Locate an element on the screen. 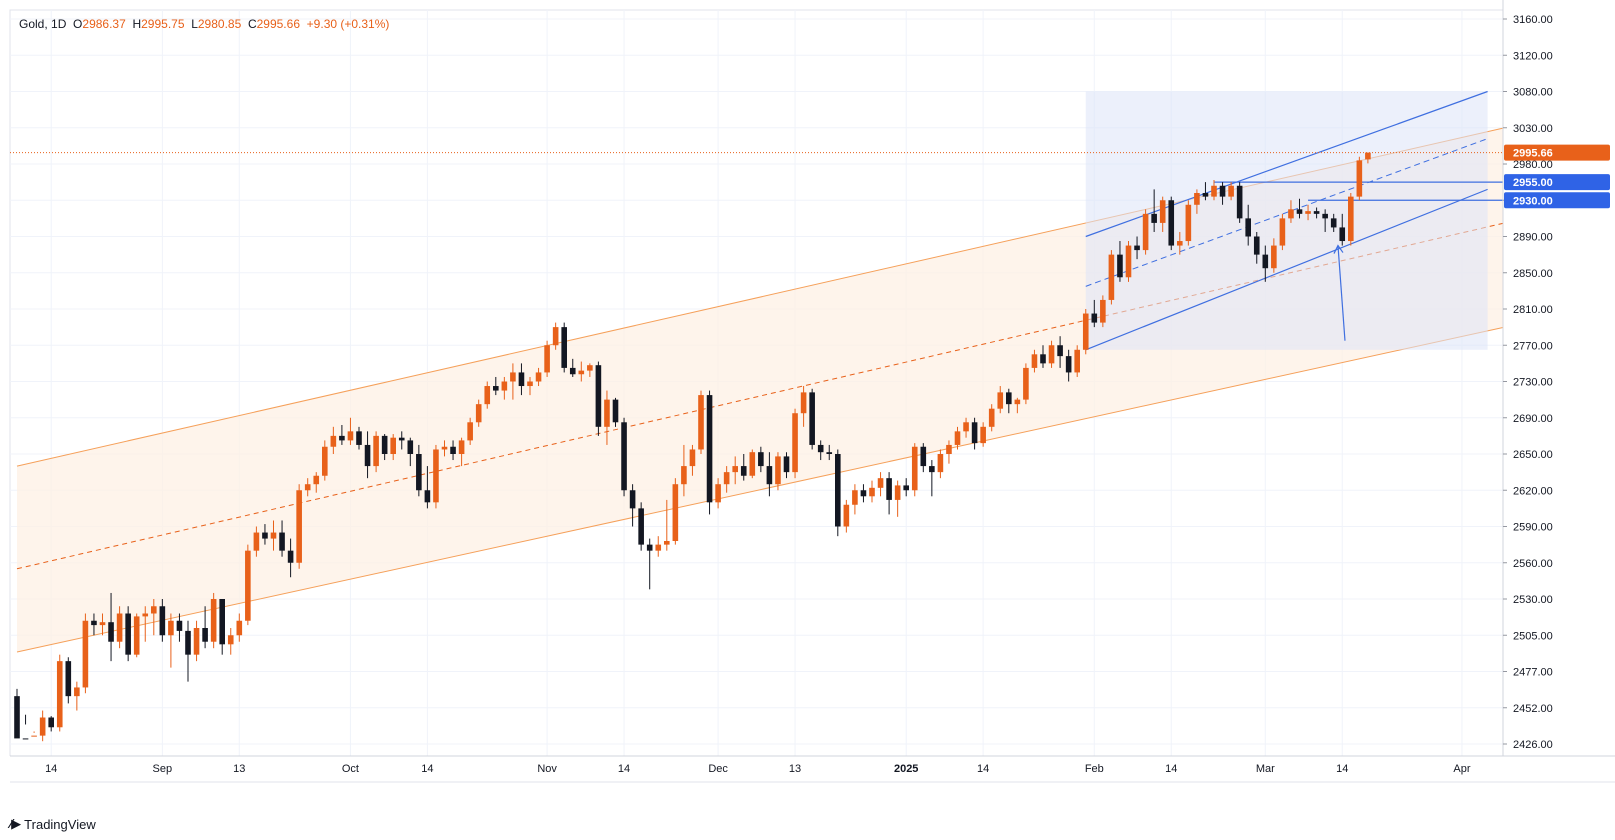 The width and height of the screenshot is (1615, 840). symbol-name: Gold is located at coordinates (32, 24).